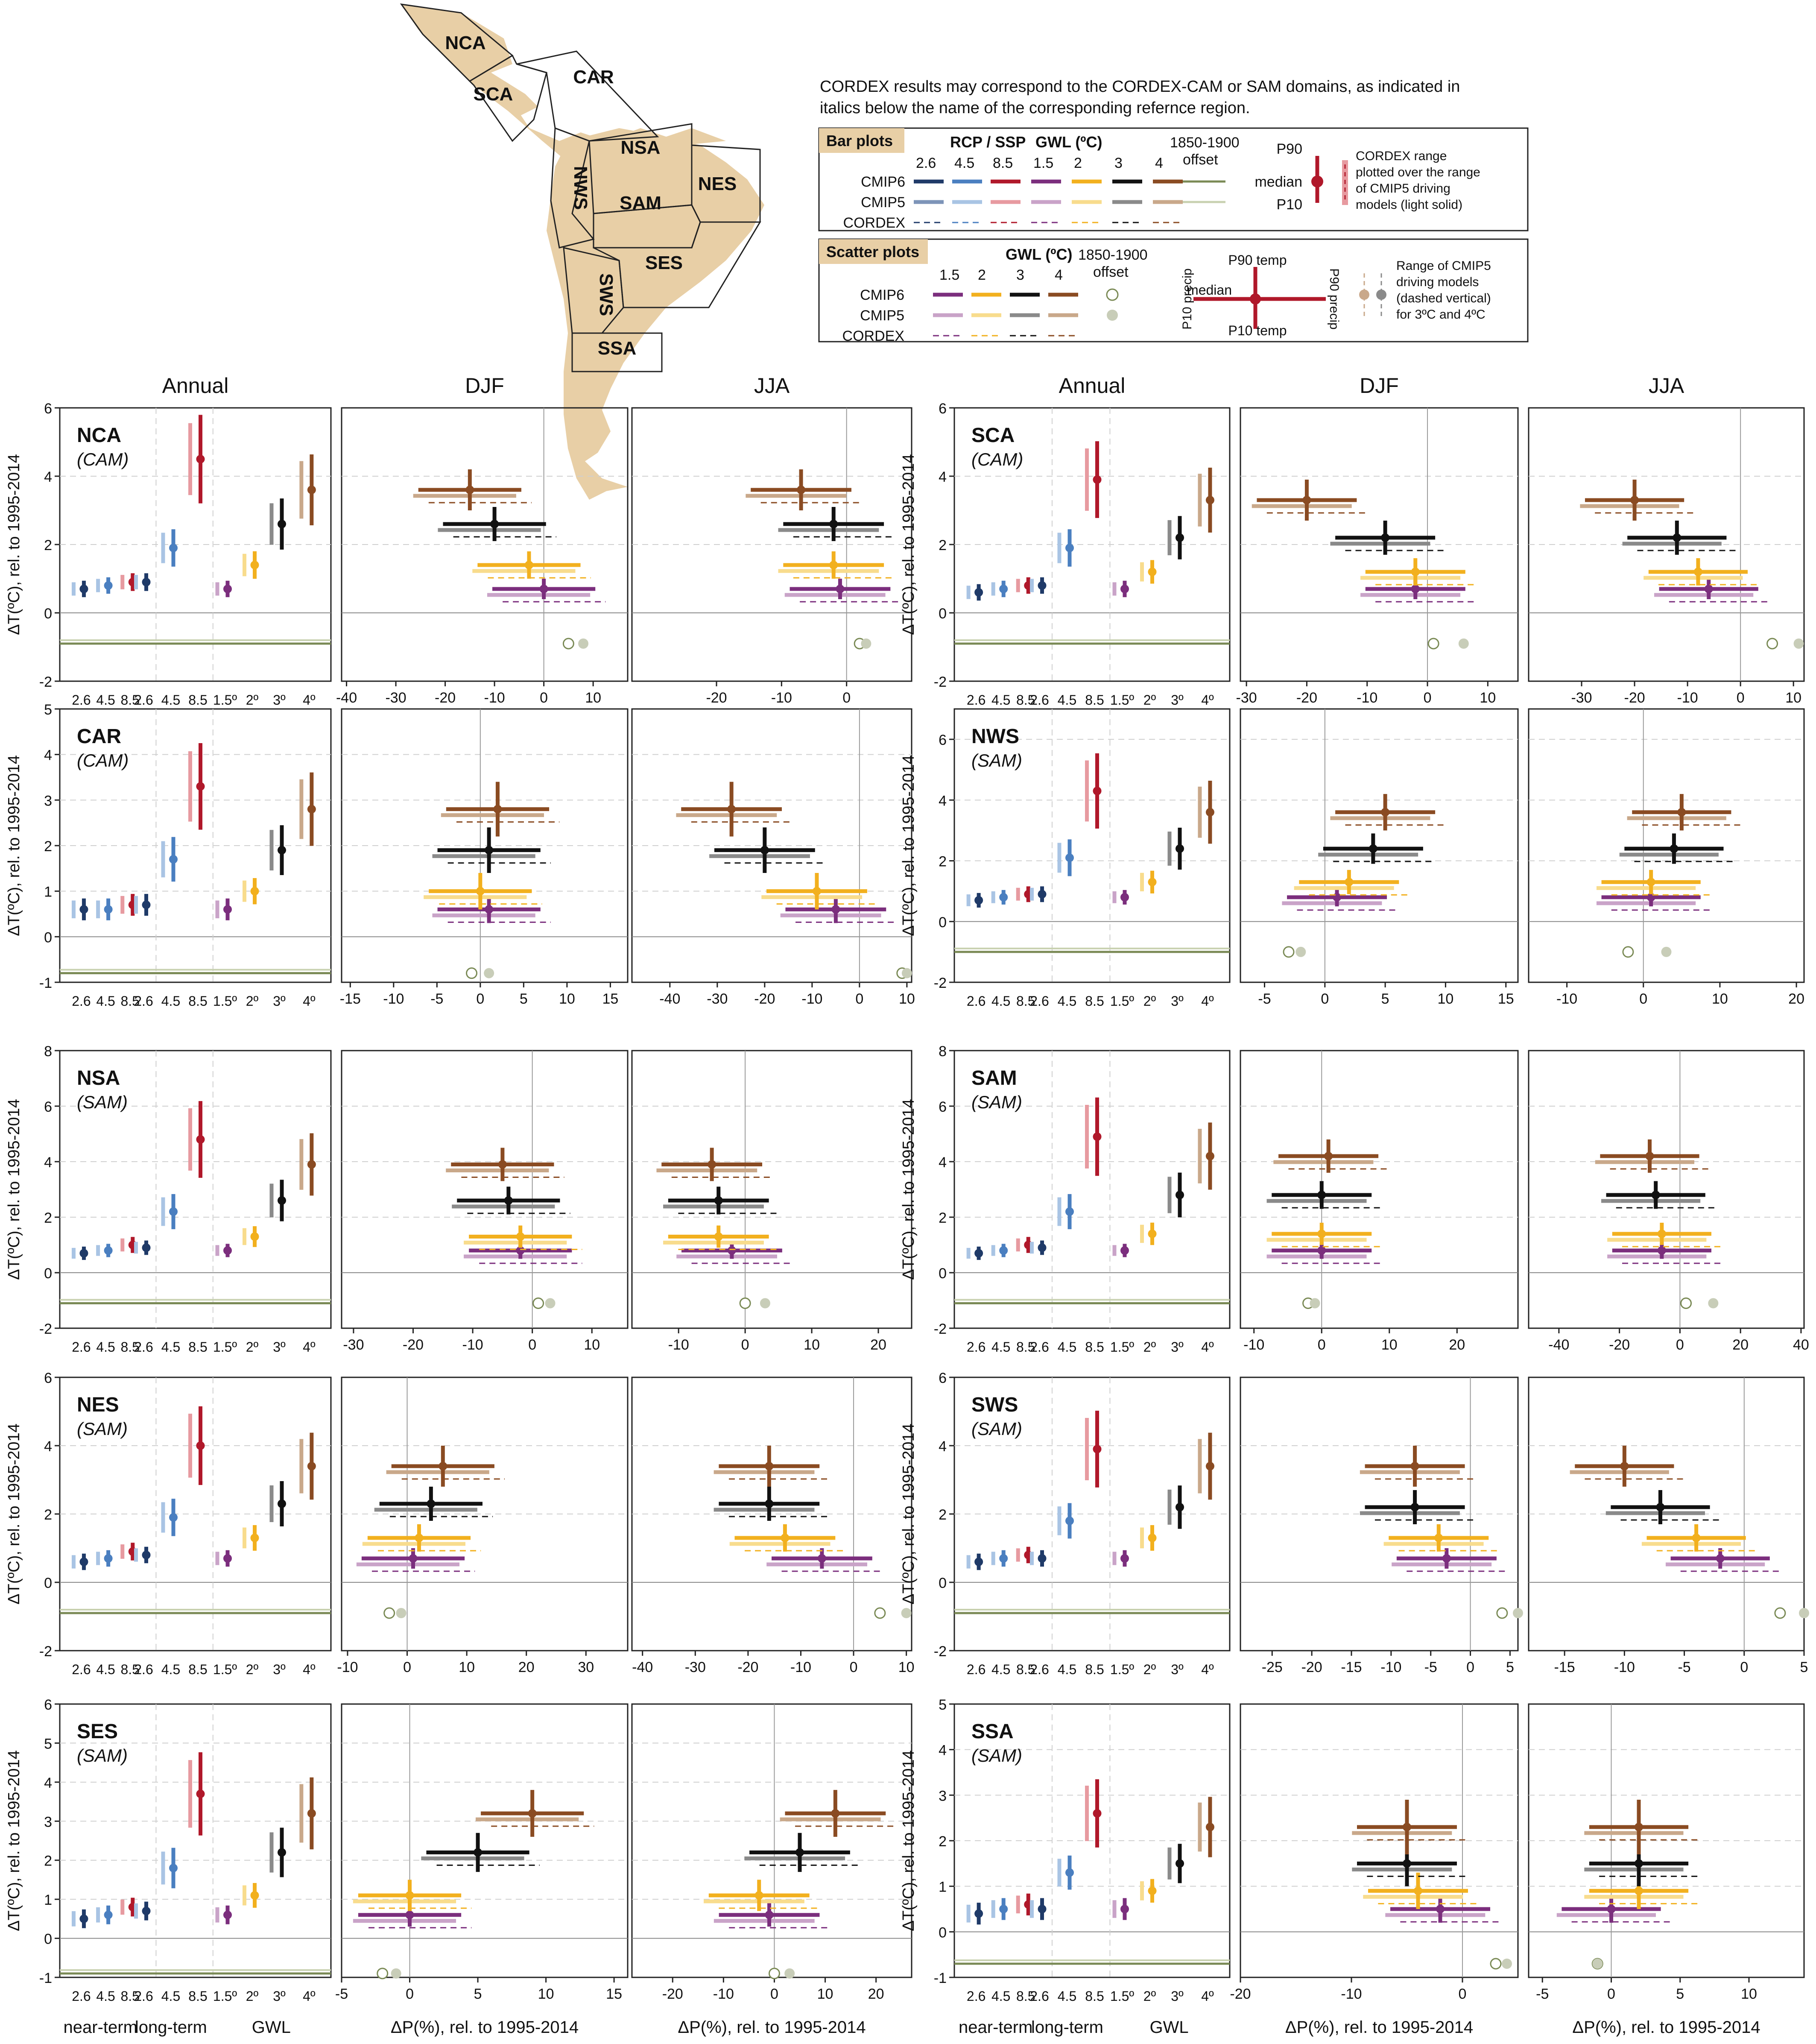 This screenshot has width=1816, height=2044. What do you see at coordinates (1749, 1994) in the screenshot?
I see `jja-ssa-xtick-label: 10` at bounding box center [1749, 1994].